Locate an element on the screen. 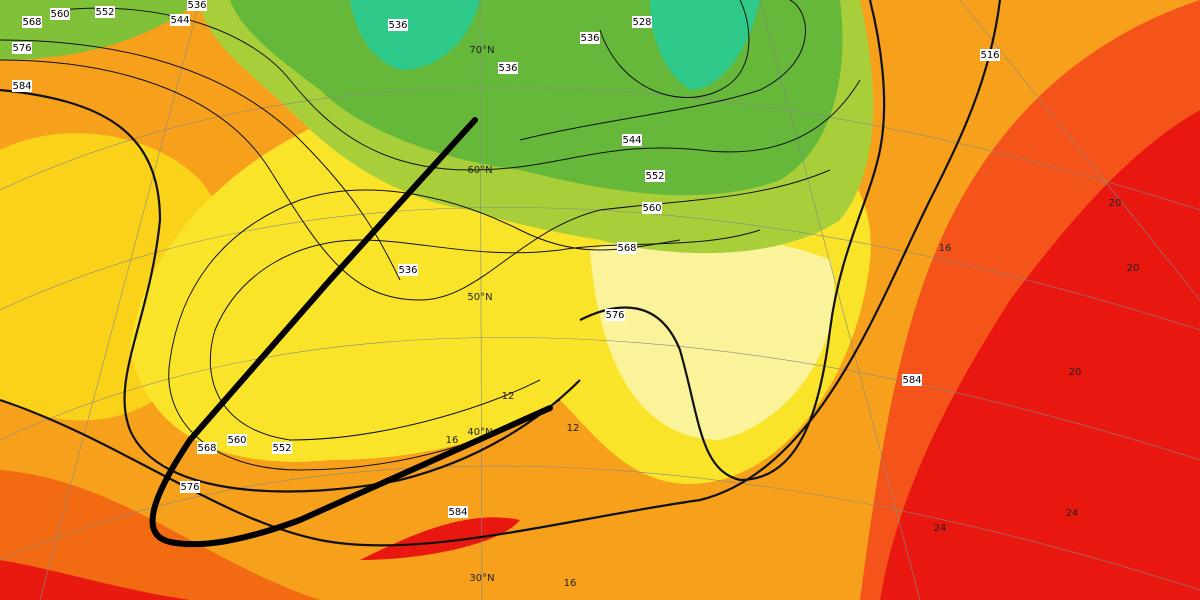 The height and width of the screenshot is (600, 1200). contour-label: 528 is located at coordinates (641, 22).